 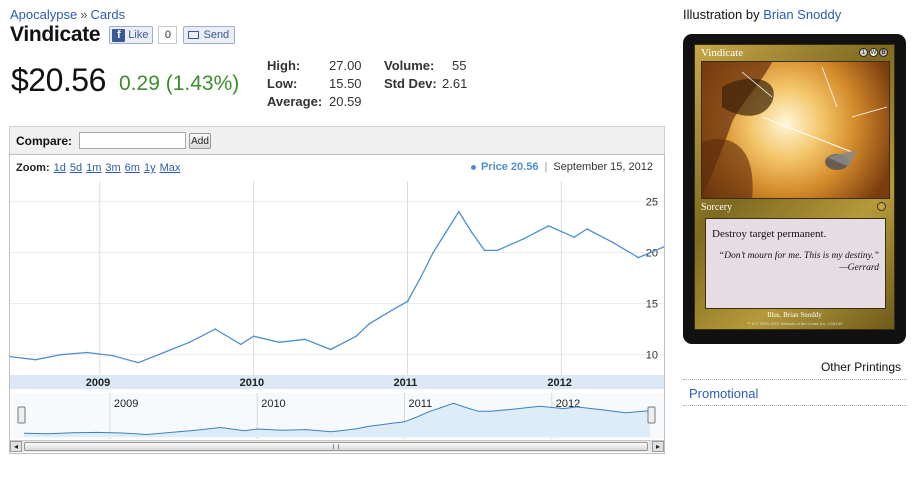 I want to click on mana-cost: 1 W B, so click(x=873, y=52).